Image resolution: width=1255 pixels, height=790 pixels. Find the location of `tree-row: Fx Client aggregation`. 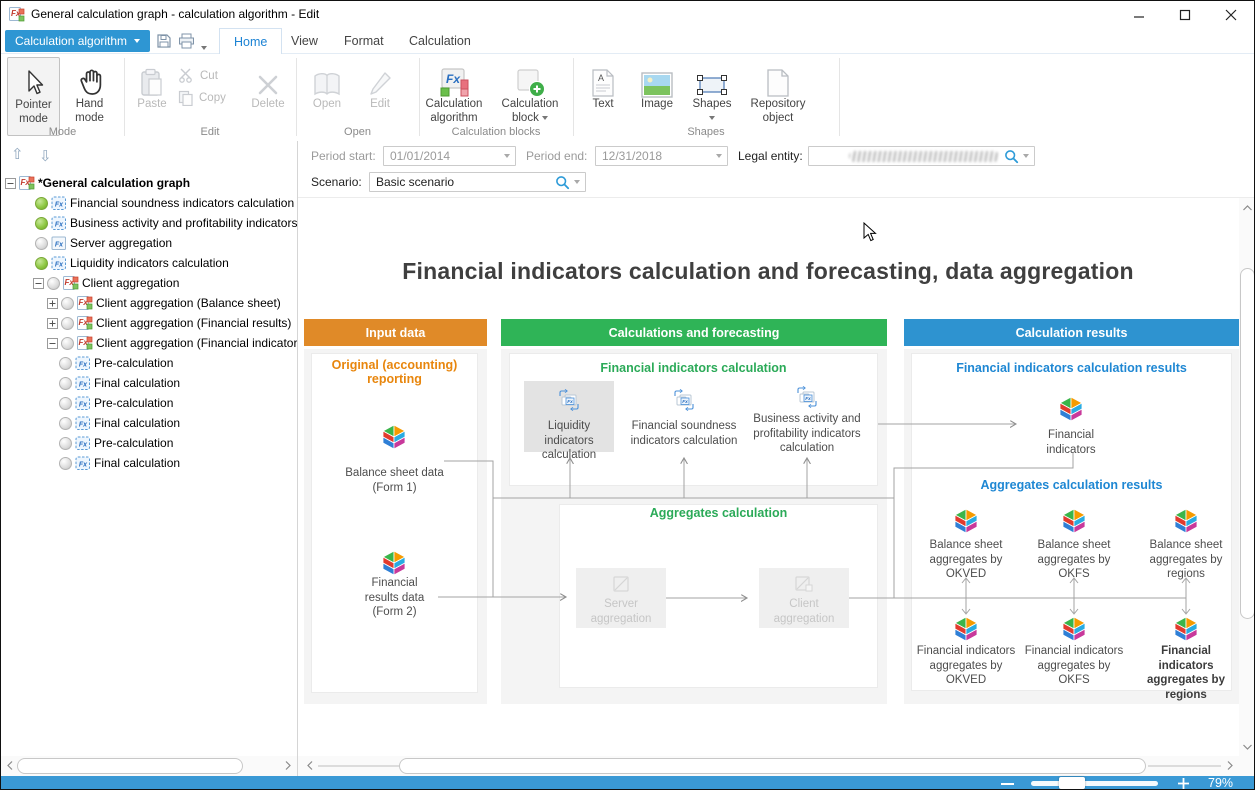

tree-row: Fx Client aggregation is located at coordinates (106, 283).